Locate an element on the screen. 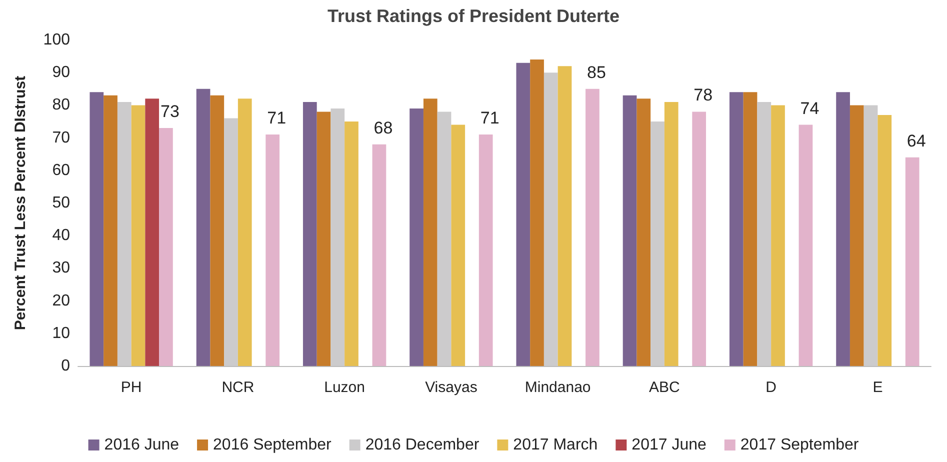 The height and width of the screenshot is (462, 947). legend-label: 2016 December is located at coordinates (422, 445).